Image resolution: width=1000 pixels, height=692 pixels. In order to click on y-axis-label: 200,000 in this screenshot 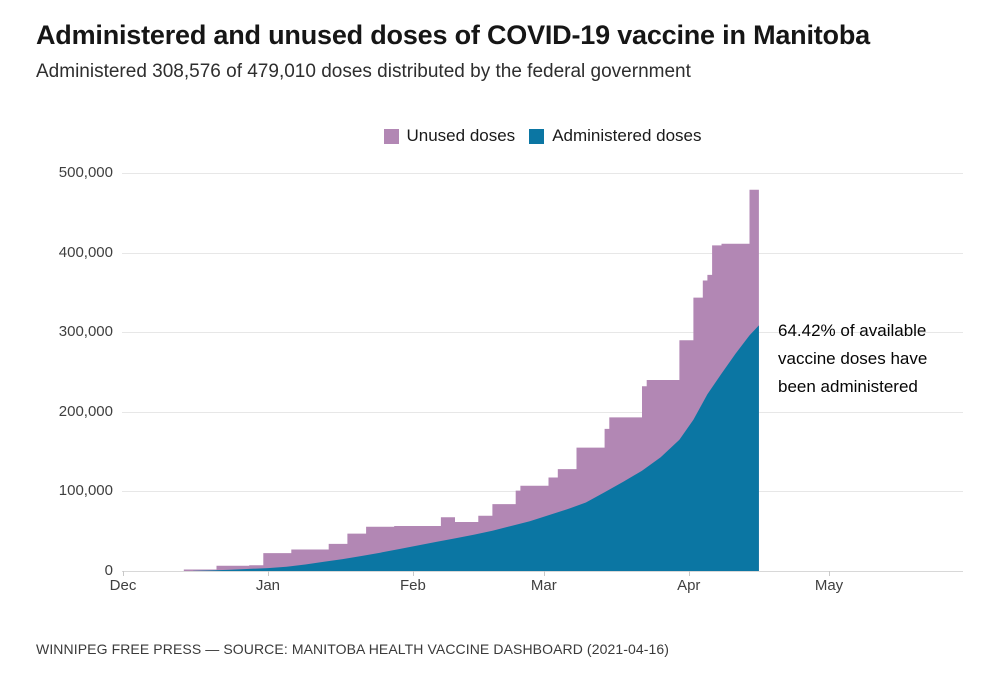, I will do `click(85, 411)`.